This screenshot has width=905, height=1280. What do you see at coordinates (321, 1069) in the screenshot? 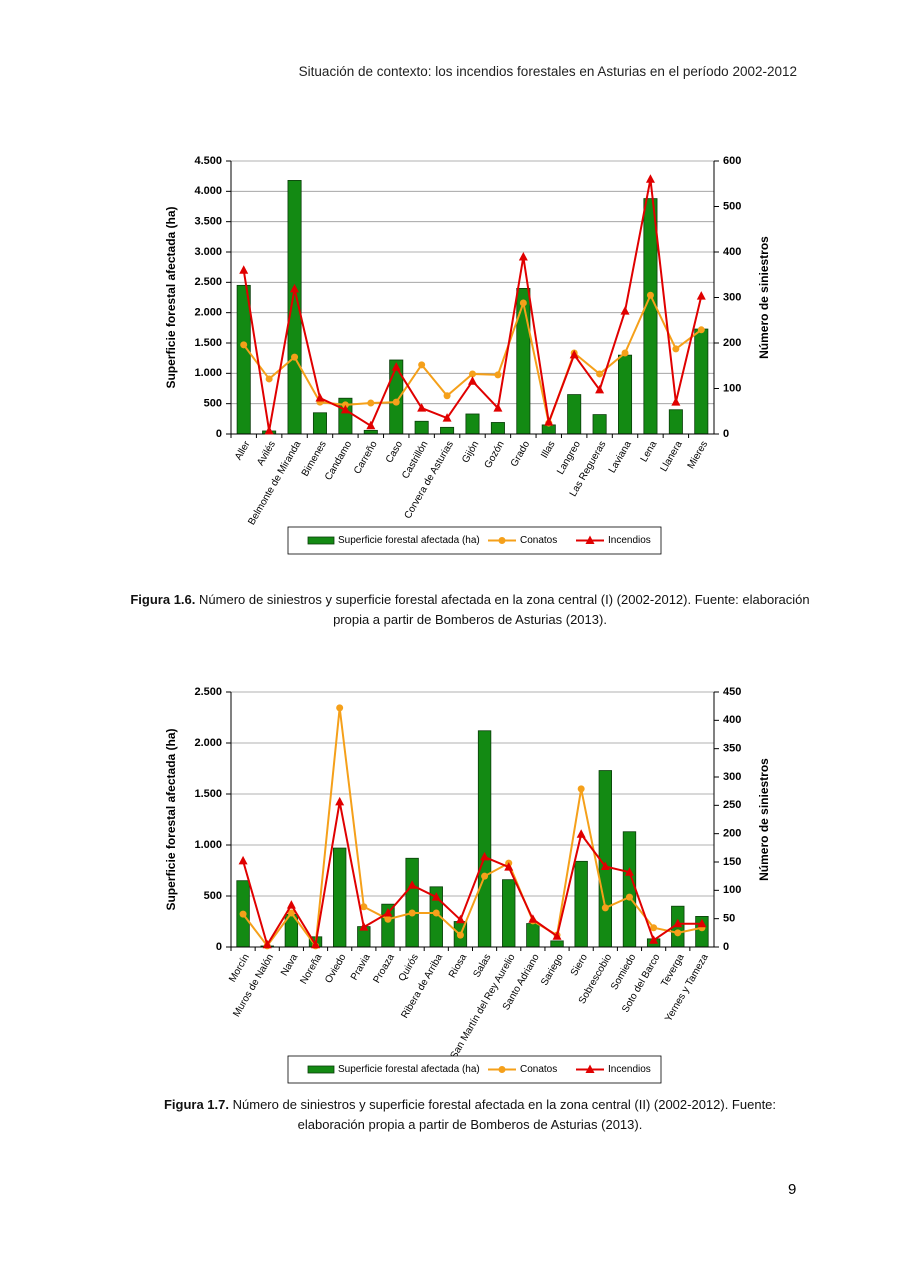
I see `legend-swatch` at bounding box center [321, 1069].